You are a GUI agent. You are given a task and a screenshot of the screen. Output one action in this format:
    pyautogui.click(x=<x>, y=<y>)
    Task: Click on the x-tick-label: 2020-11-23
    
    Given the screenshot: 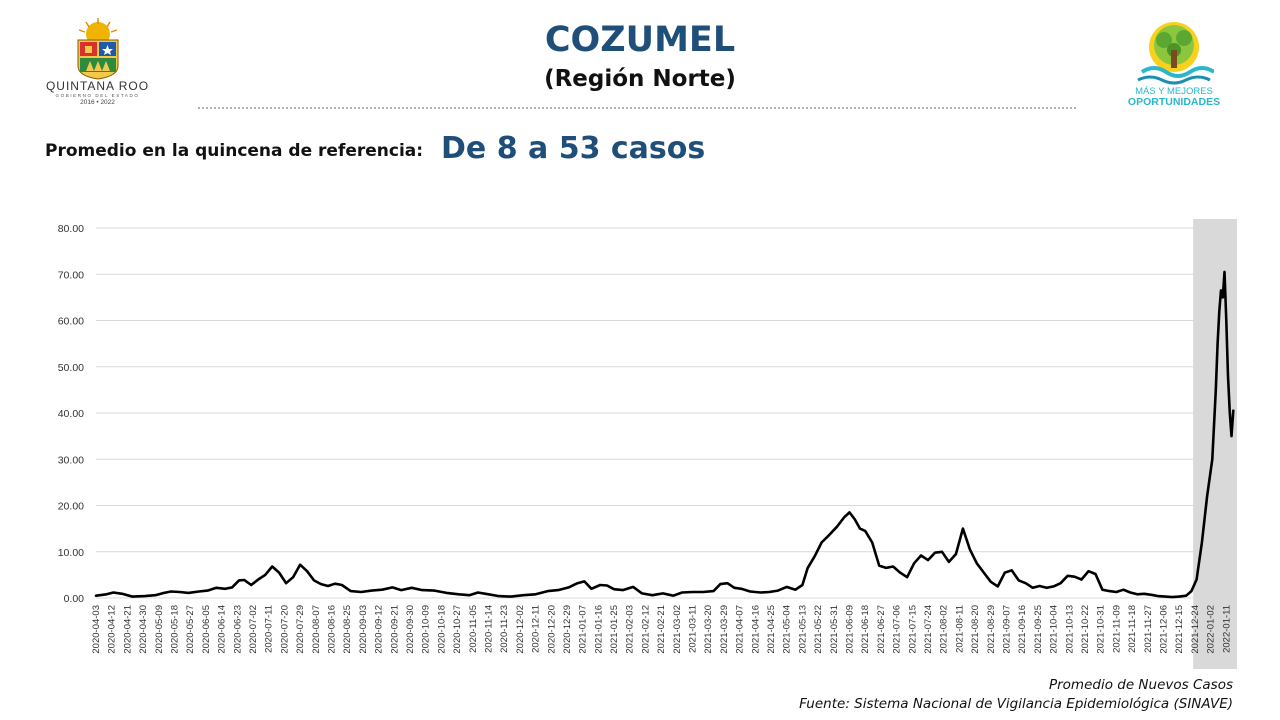 What is the action you would take?
    pyautogui.click(x=504, y=629)
    